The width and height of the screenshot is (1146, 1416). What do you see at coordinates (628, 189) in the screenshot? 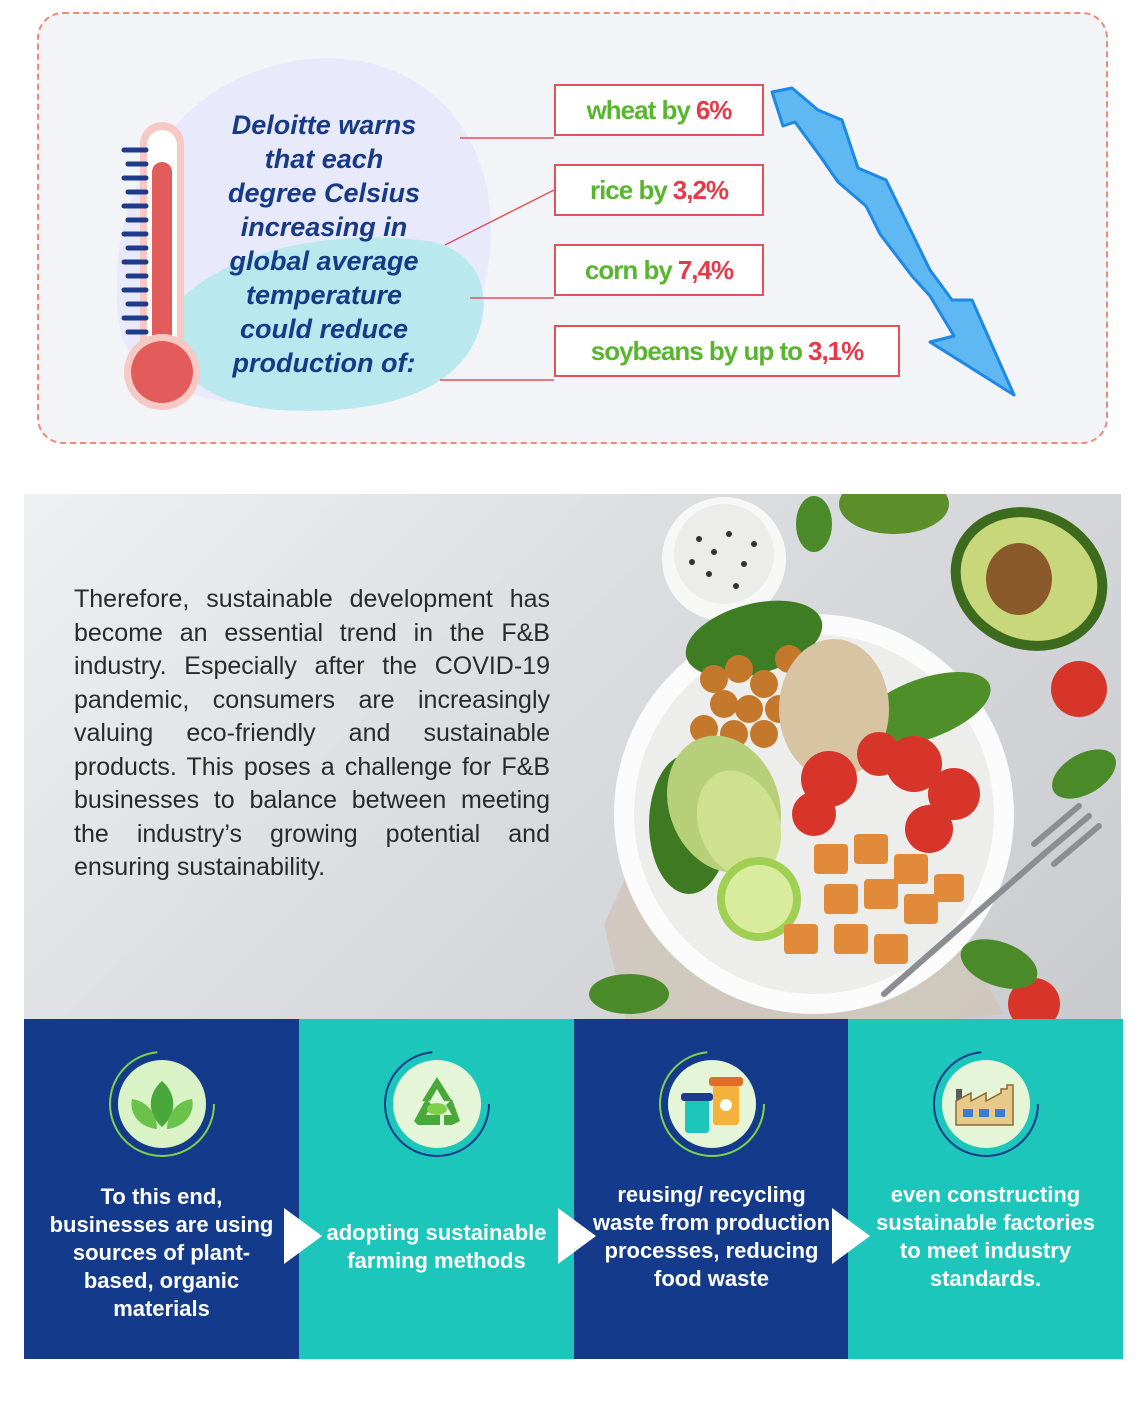
I see `stat-crop: rice by` at bounding box center [628, 189].